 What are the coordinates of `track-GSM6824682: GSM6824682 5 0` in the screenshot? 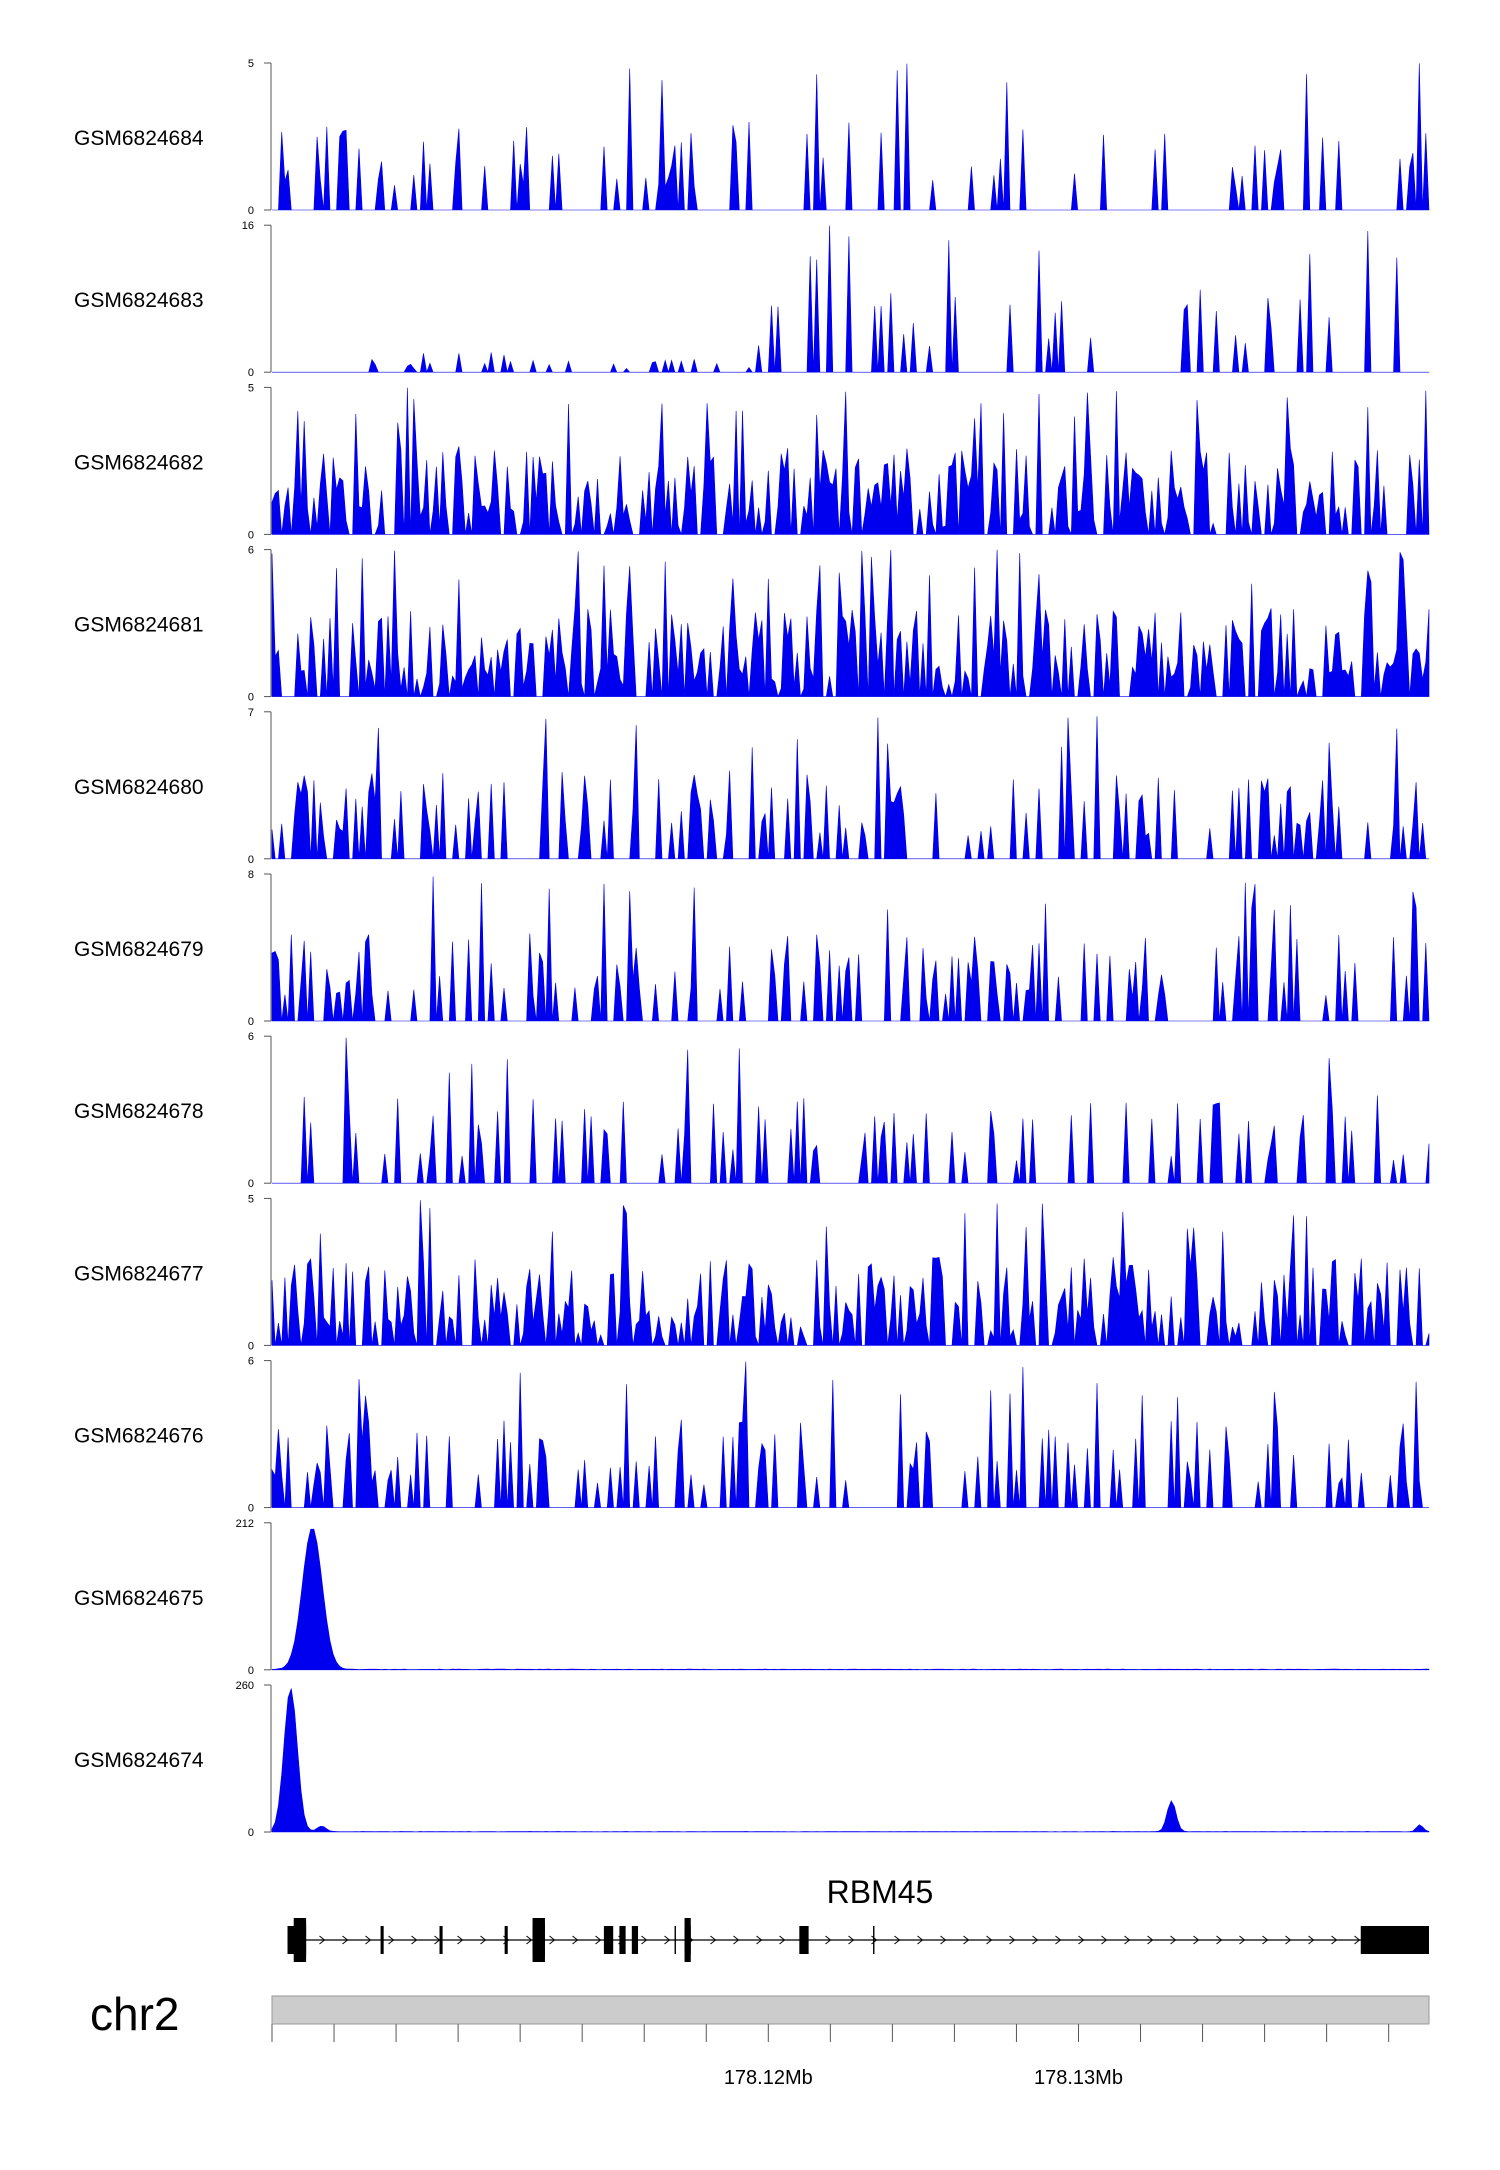 It's located at (752, 461).